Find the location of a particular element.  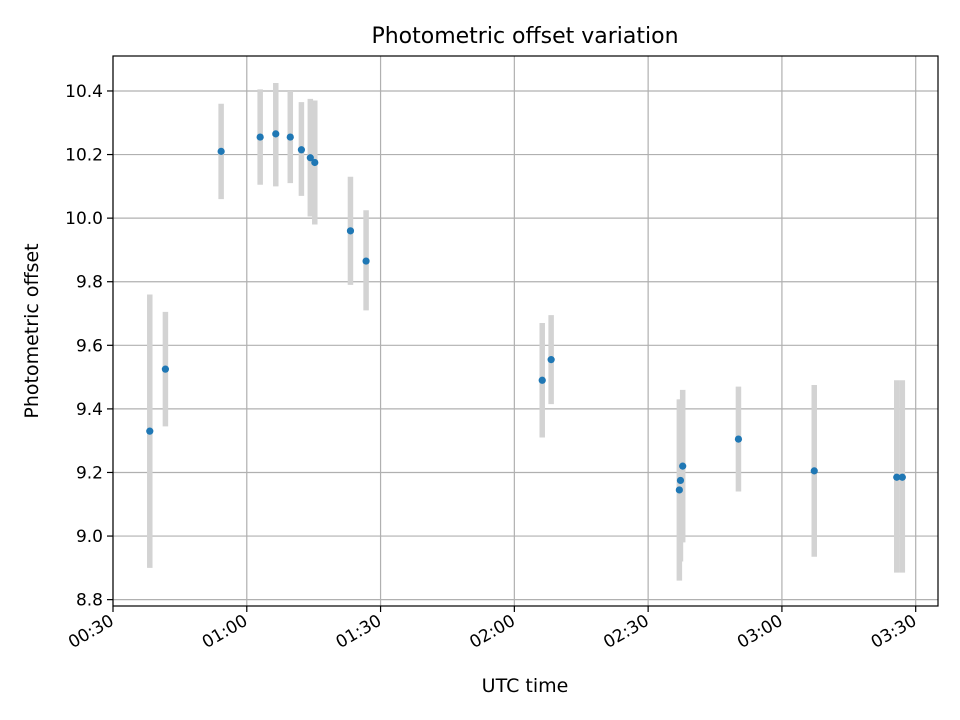

y-axis-ticks: 8.8 9.0 9.2 9.4 9.6 9.8 10.0 10.2 10.4 is located at coordinates (89, 346).